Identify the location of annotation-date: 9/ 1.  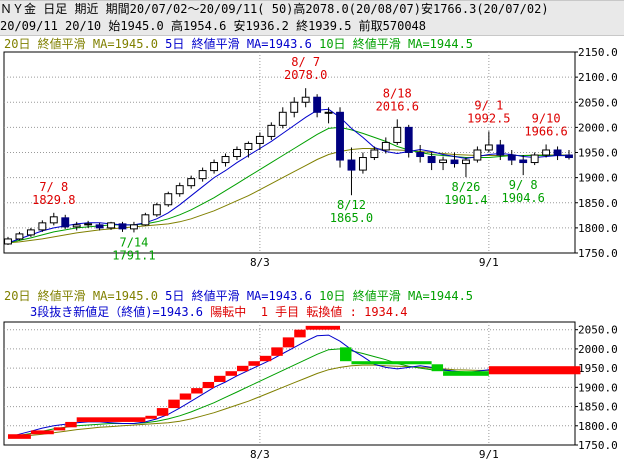
(488, 105).